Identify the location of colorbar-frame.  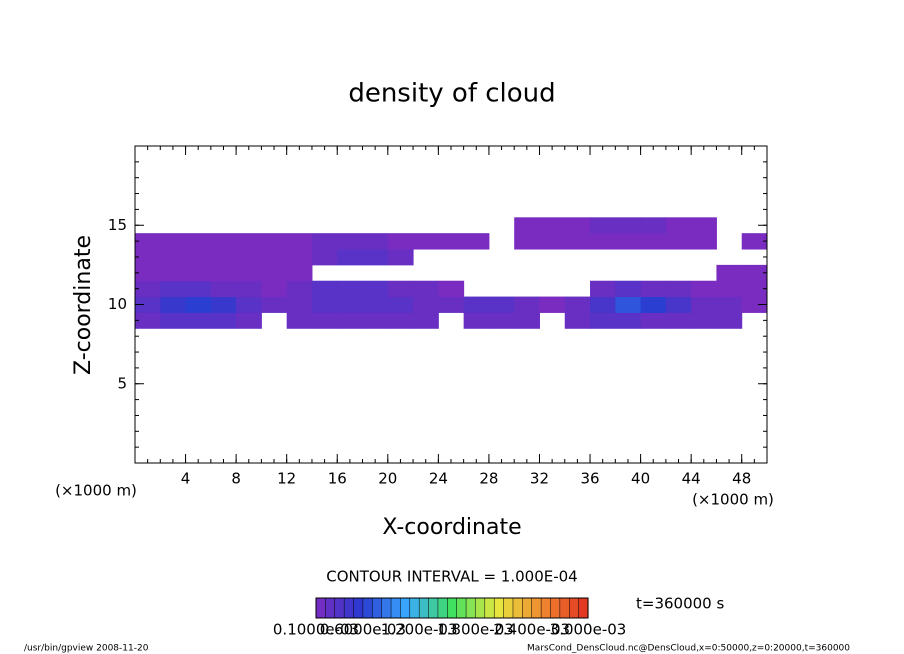
(452, 608).